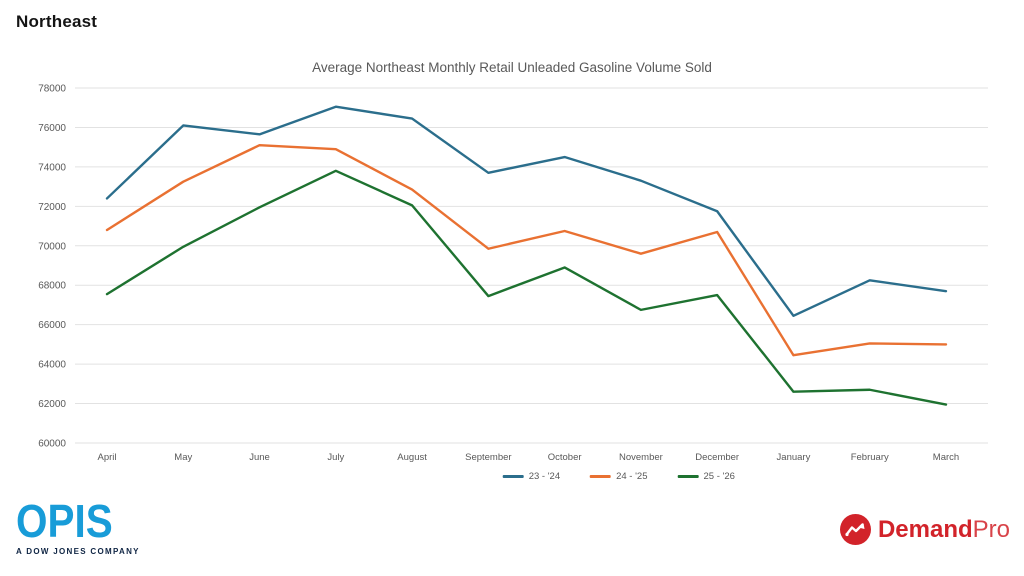 This screenshot has height=576, width=1024. I want to click on y-axis-tick-label: 76000, so click(52, 128).